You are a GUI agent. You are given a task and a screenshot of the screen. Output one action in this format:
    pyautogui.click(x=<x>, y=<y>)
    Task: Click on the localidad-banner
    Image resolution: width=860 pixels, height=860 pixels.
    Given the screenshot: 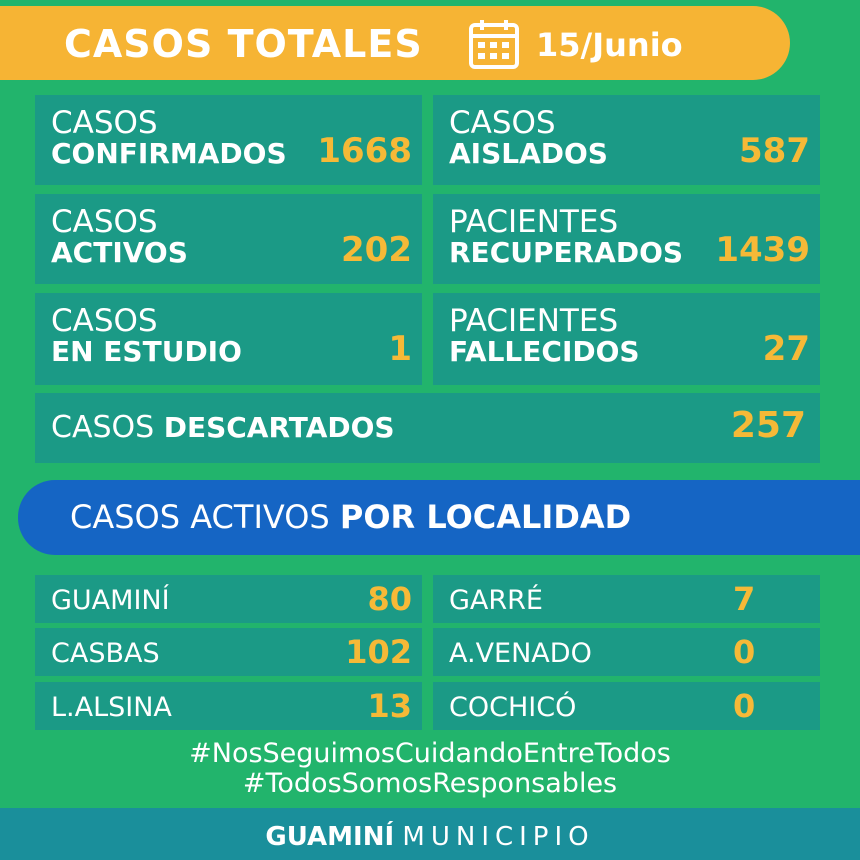 What is the action you would take?
    pyautogui.click(x=439, y=517)
    